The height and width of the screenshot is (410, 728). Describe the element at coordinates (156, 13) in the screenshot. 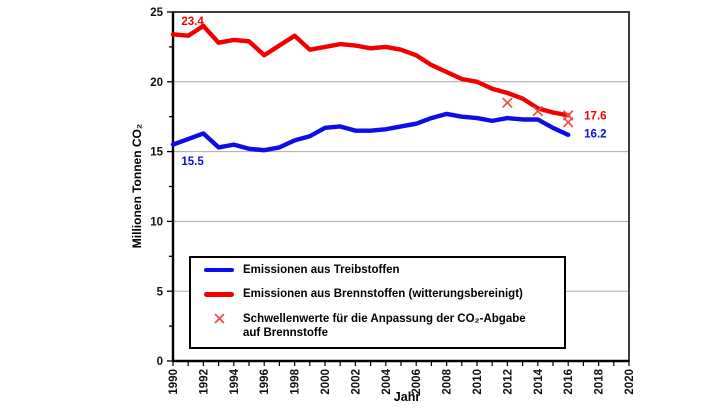

I see `y-tick-label: 25` at that location.